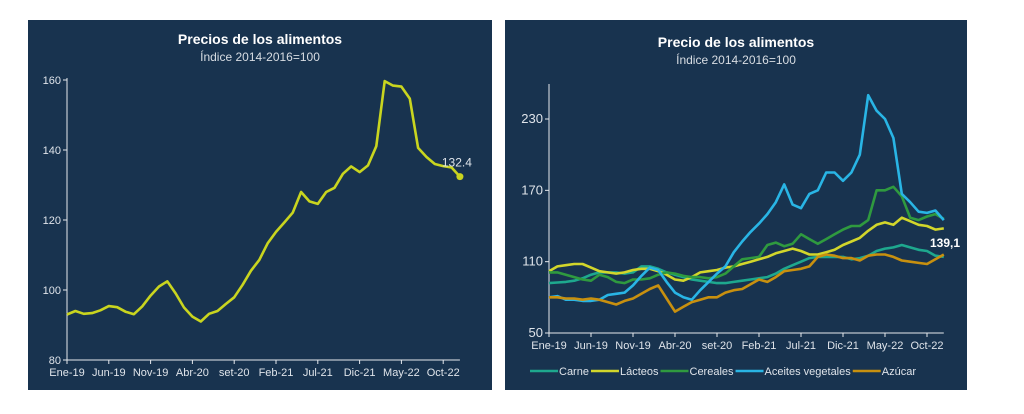 The width and height of the screenshot is (1024, 414). Describe the element at coordinates (536, 332) in the screenshot. I see `y-tick-label: 50` at that location.